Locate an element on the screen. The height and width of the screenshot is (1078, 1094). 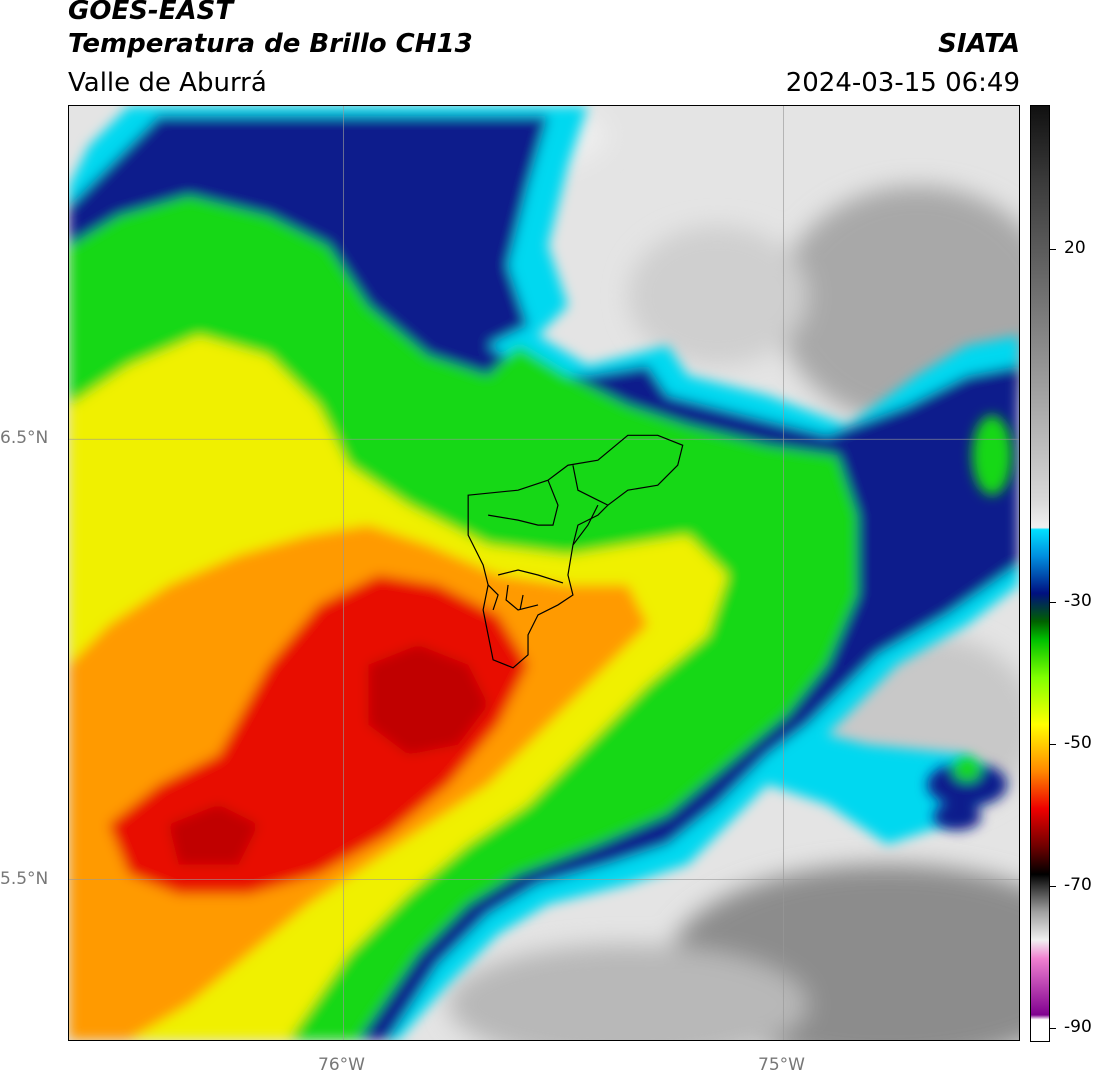
lon-label-75: 75°W is located at coordinates (781, 1065).